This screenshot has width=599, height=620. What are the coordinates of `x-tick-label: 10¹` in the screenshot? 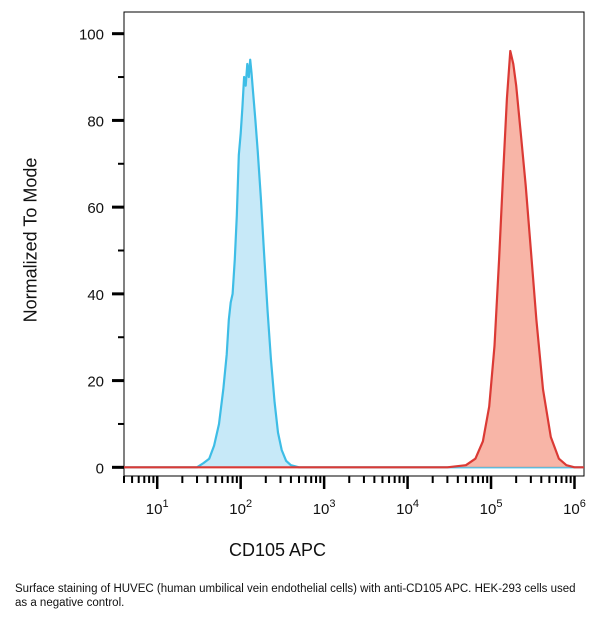 It's located at (157, 508).